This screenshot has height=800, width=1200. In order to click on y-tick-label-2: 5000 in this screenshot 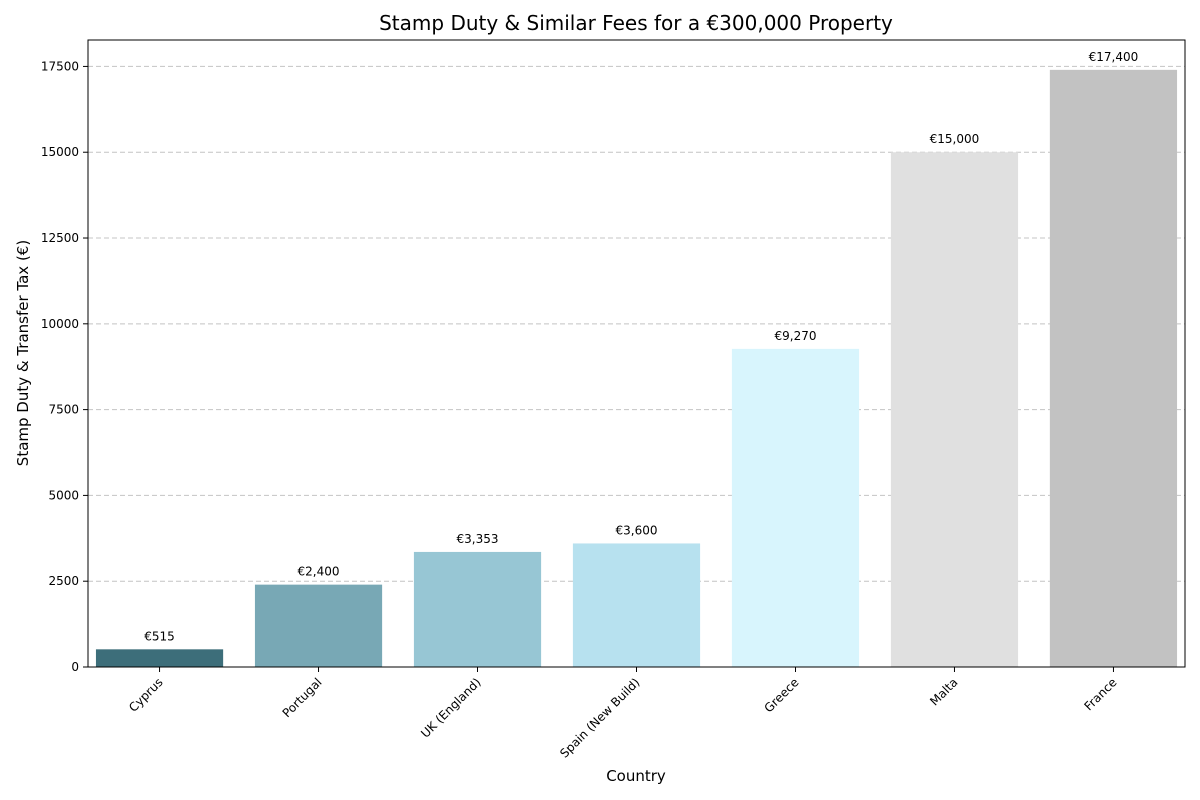, I will do `click(63, 495)`.